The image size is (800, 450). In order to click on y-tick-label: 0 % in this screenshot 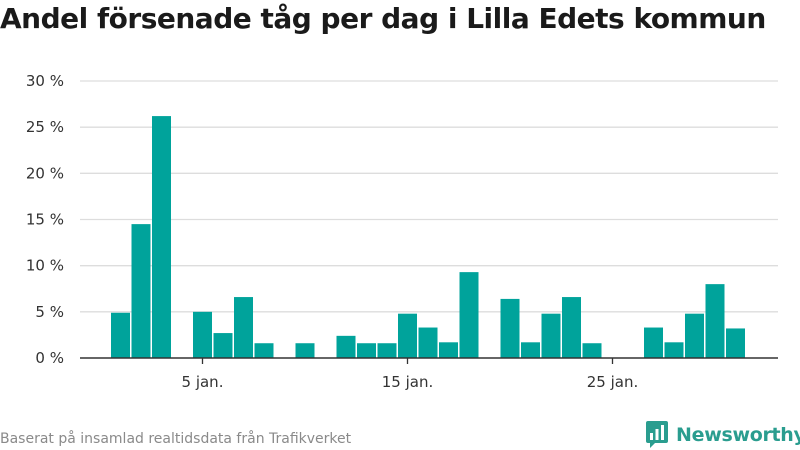, I will do `click(49, 358)`.